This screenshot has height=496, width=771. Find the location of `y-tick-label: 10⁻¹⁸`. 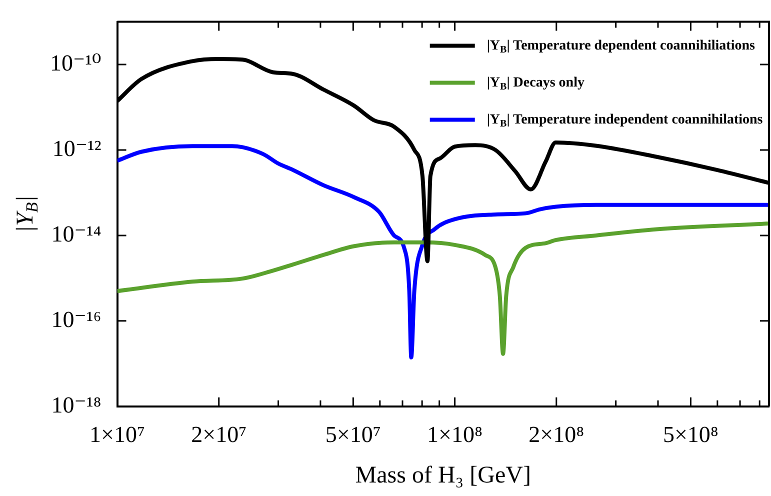

y-tick-label: 10⁻¹⁸ is located at coordinates (76, 405).